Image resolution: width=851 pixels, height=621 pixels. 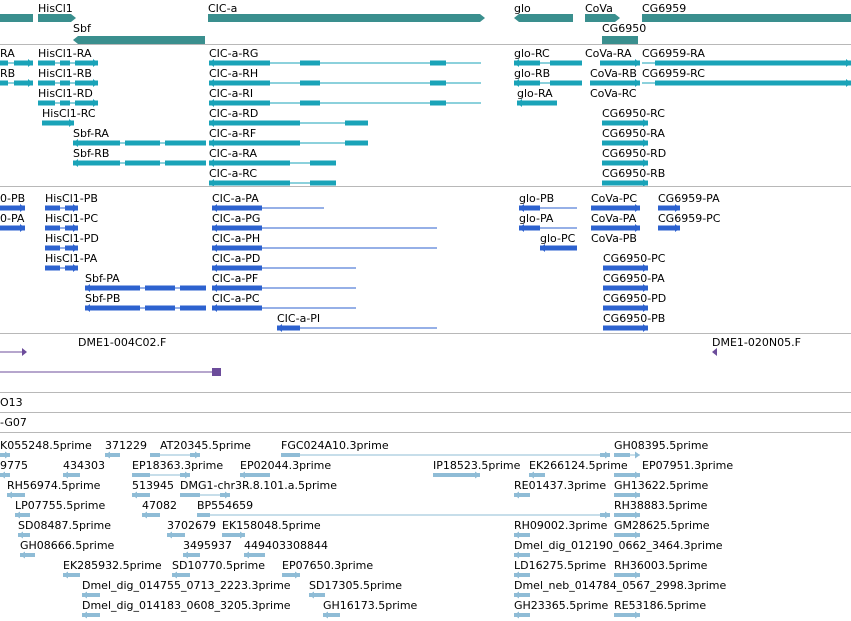 I want to click on est-label: RH09002.3prime, so click(x=561, y=525).